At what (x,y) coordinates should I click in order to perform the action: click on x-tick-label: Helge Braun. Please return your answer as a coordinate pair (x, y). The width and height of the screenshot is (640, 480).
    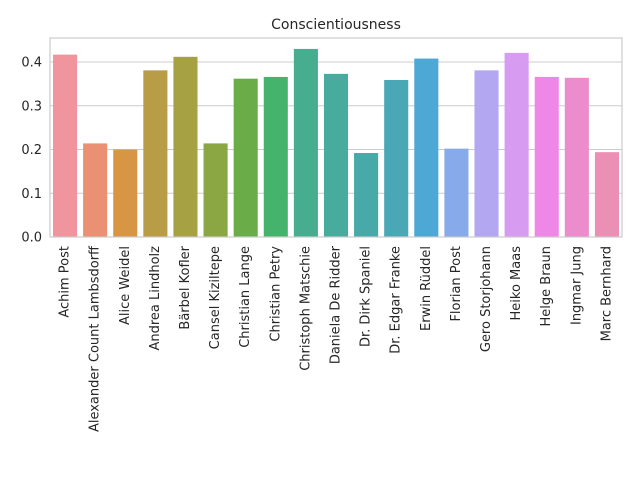
    Looking at the image, I should click on (546, 286).